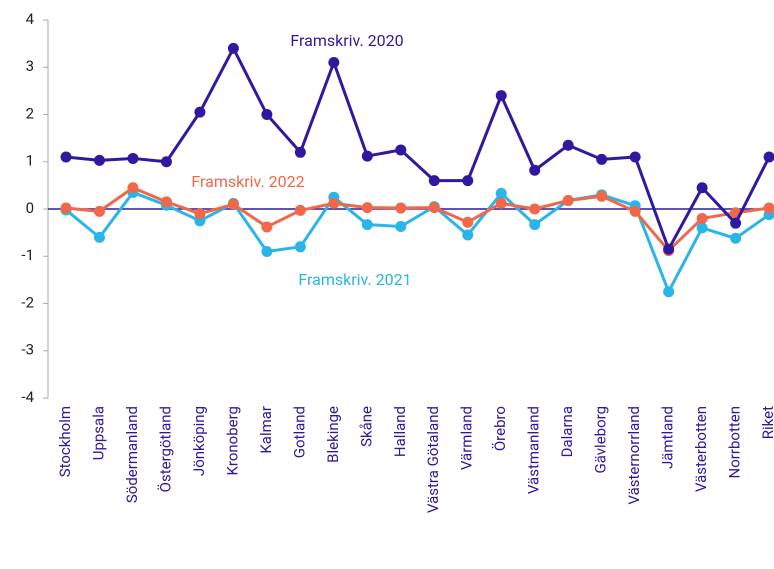 The width and height of the screenshot is (774, 569). I want to click on x-tick-label: Södermanland, so click(132, 454).